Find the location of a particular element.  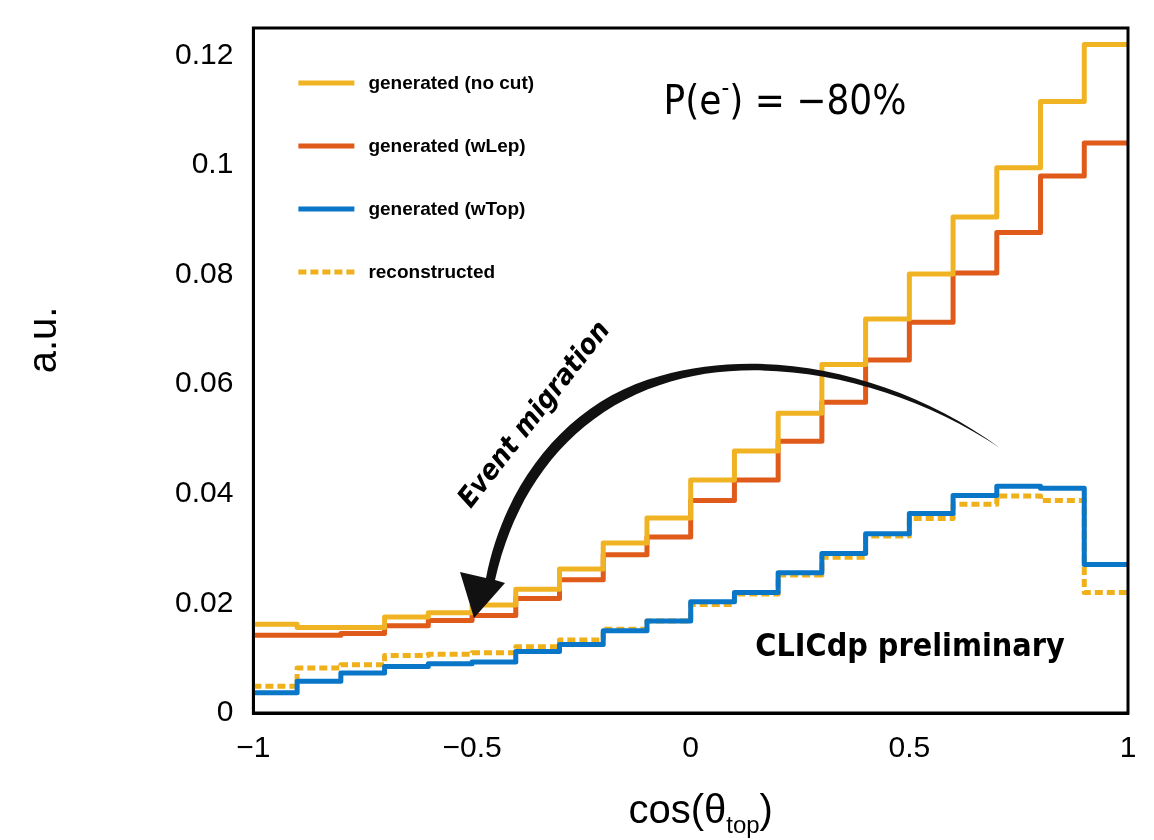

x-tick-label: 1 is located at coordinates (1128, 747).